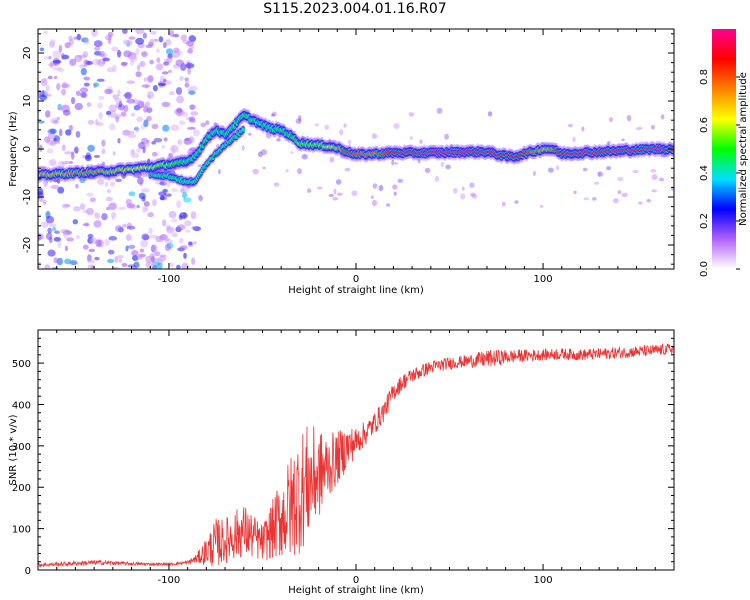  Describe the element at coordinates (356, 290) in the screenshot. I see `heatmap-x-axis-label: Height of straight line (km)` at that location.